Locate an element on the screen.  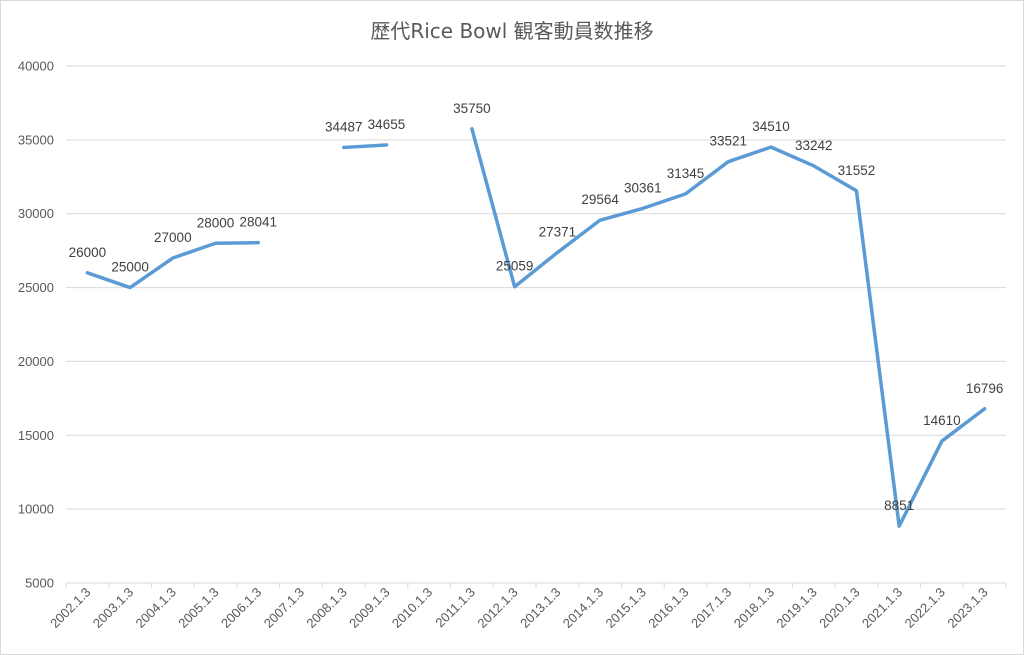
y-tick-label: 5000 is located at coordinates (39, 583).